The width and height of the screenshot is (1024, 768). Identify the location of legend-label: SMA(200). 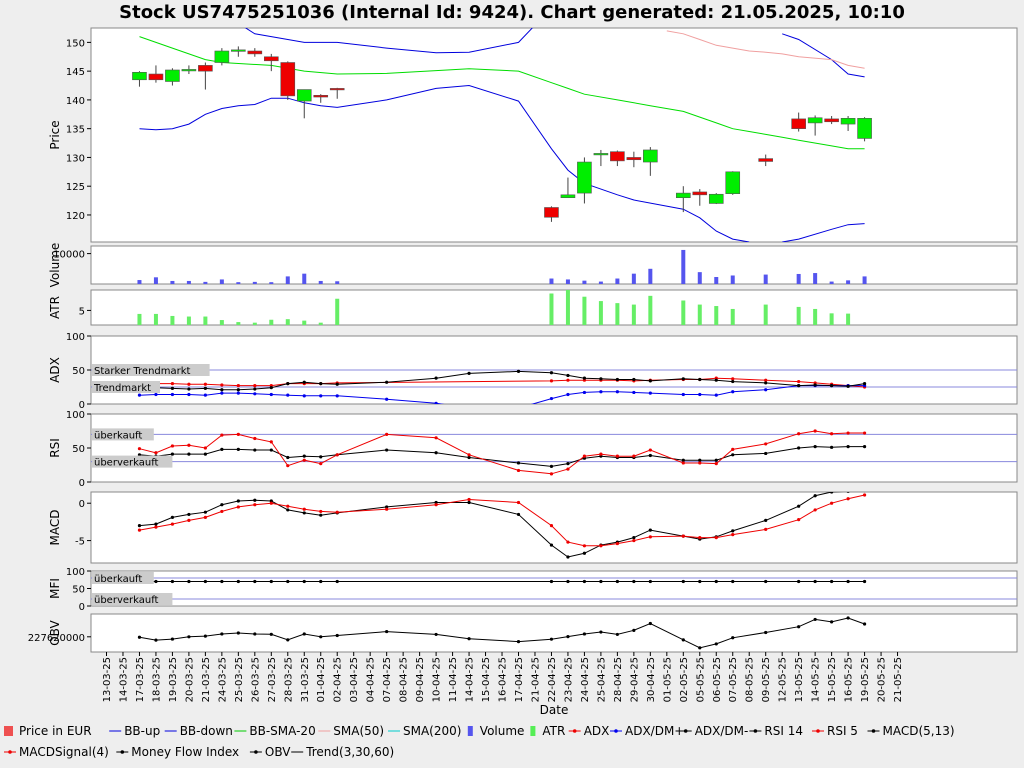
(432, 731).